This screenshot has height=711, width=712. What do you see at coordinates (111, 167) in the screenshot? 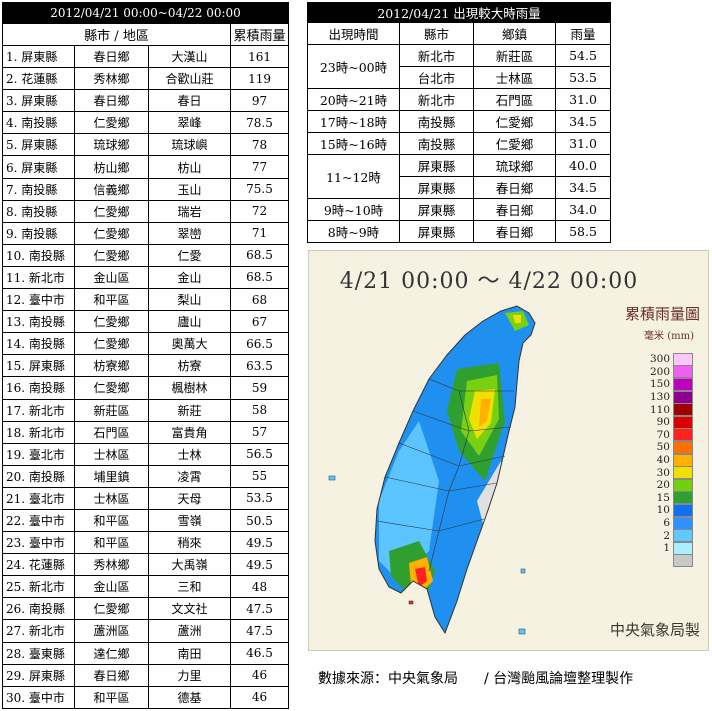
I see `town-cell: 枋山鄉` at bounding box center [111, 167].